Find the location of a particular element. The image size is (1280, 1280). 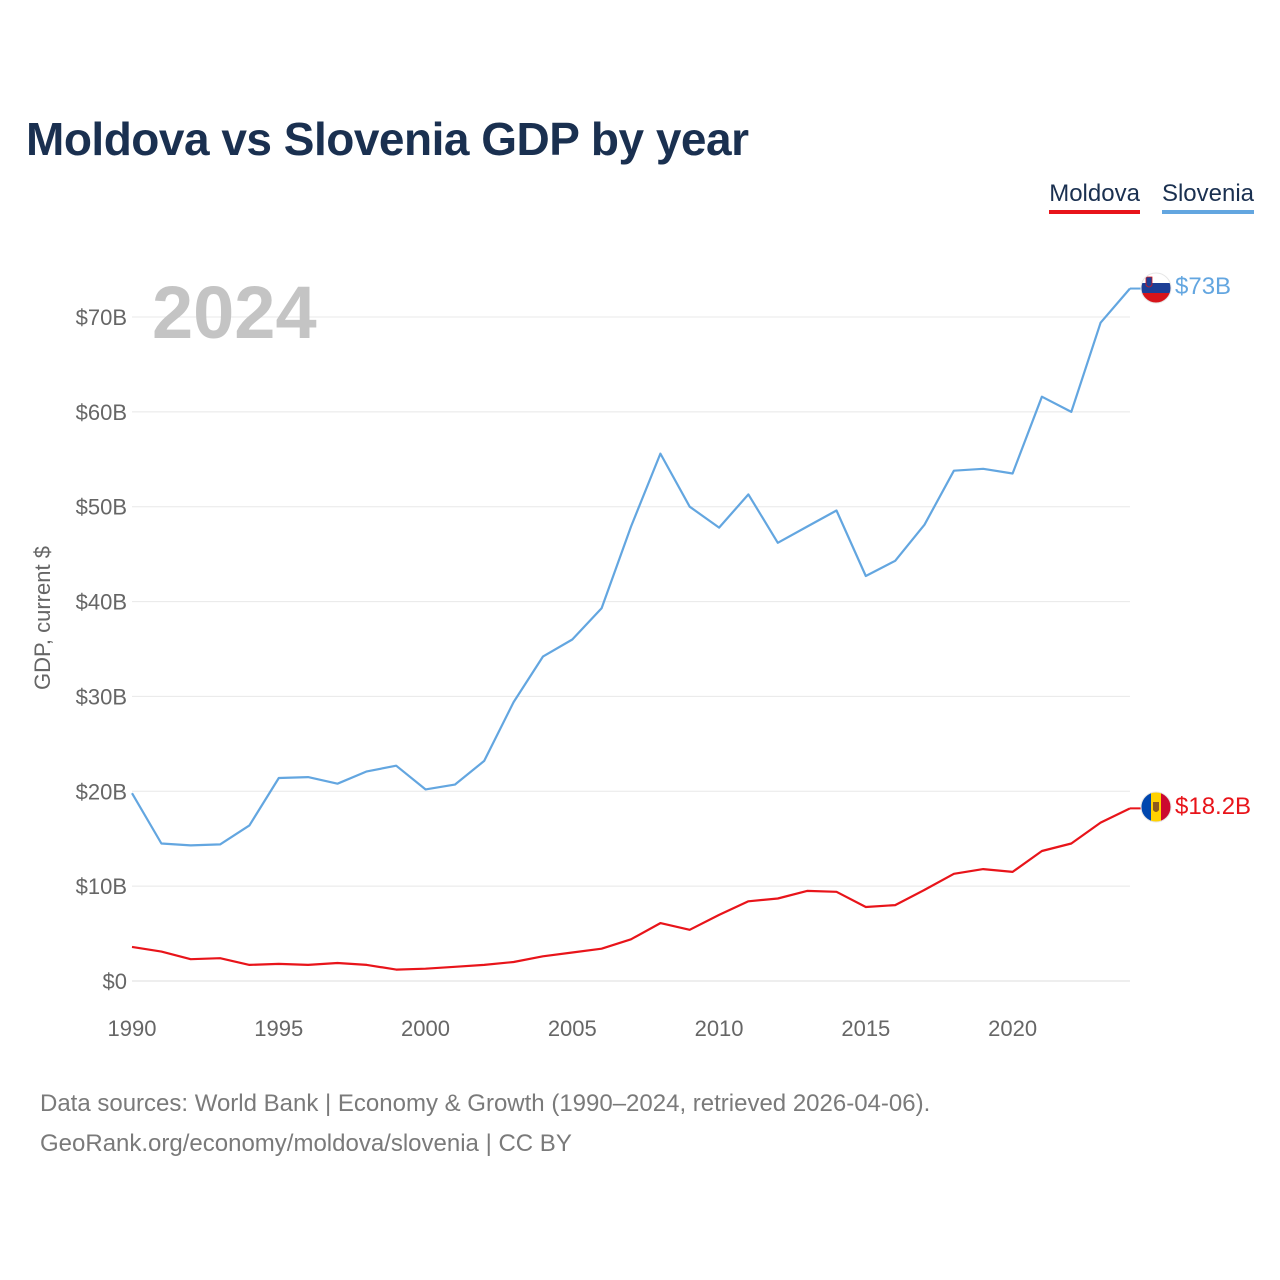

y-tick-label: $0 is located at coordinates (115, 981).